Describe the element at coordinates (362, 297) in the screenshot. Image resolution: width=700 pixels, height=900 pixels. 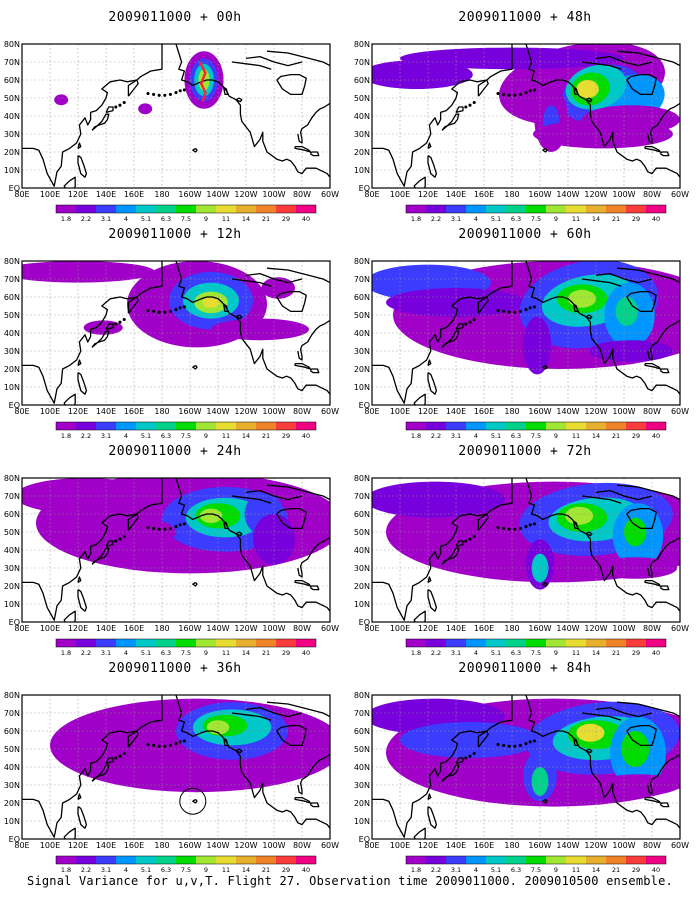
I see `lat-tick-label: 60N` at that location.